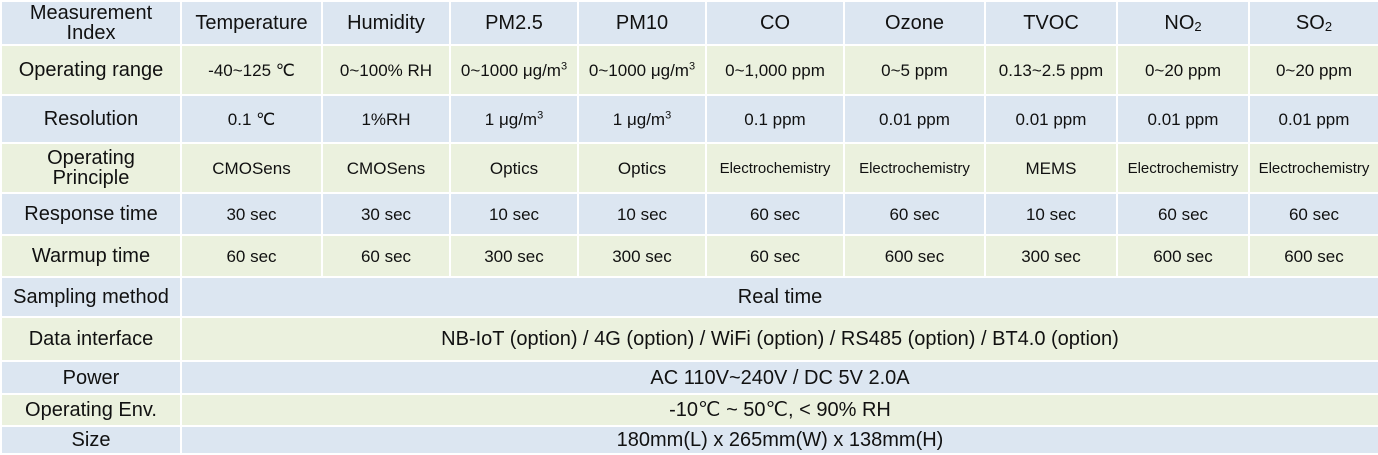 The image size is (1378, 455). Describe the element at coordinates (251, 256) in the screenshot. I see `cell-warmup-temperature: 60 sec` at that location.